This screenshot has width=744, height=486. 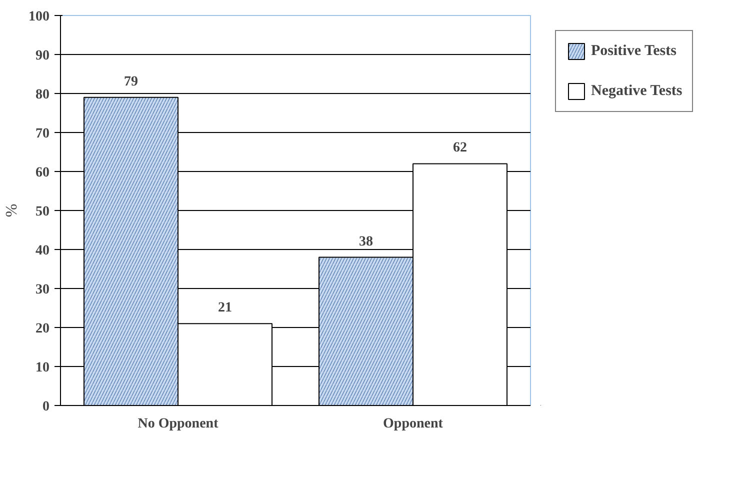 I want to click on y-tick-label: 30, so click(x=43, y=290).